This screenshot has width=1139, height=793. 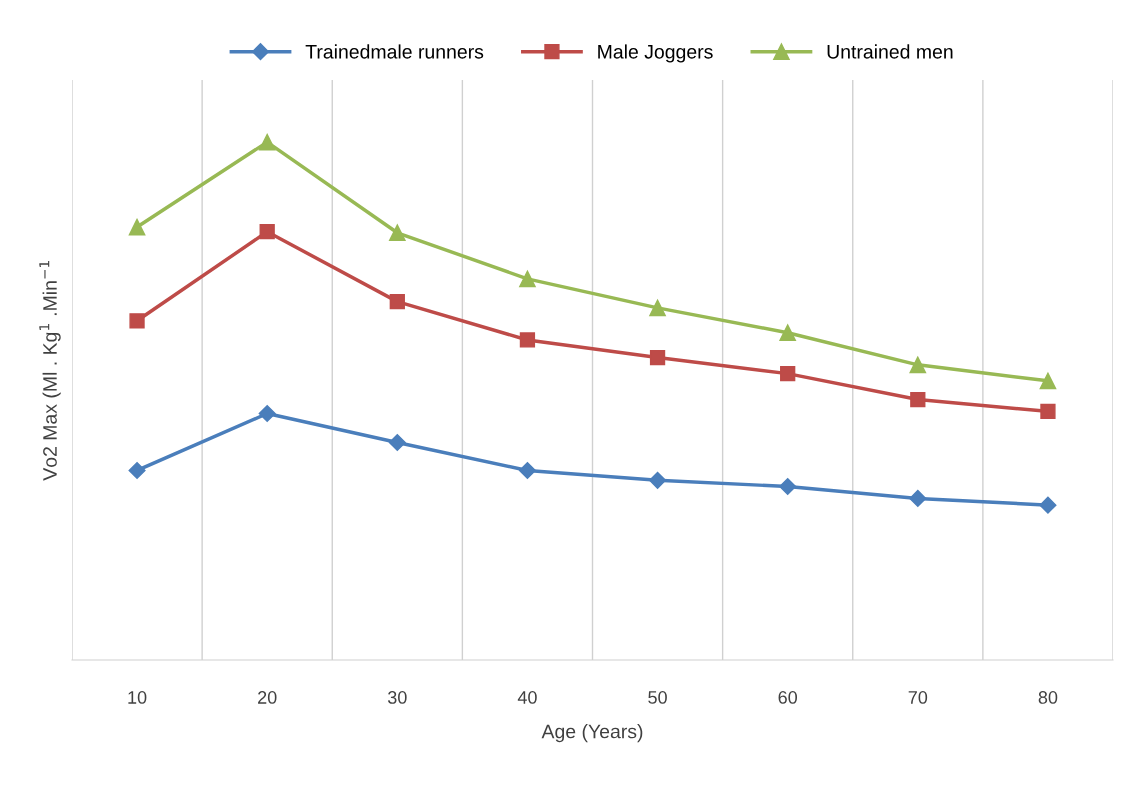 What do you see at coordinates (592, 733) in the screenshot?
I see `x-axis-title: Age (Years)` at bounding box center [592, 733].